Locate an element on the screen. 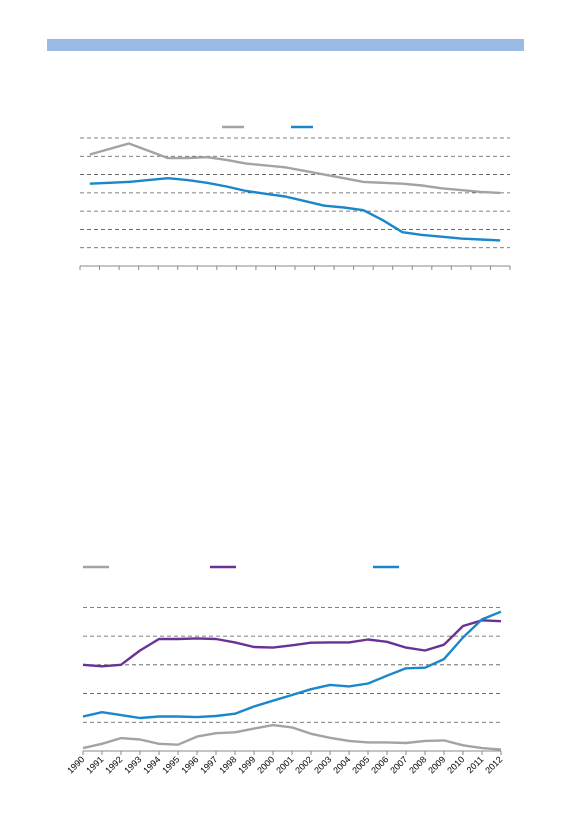  x-tick-label: 2002 is located at coordinates (303, 764).